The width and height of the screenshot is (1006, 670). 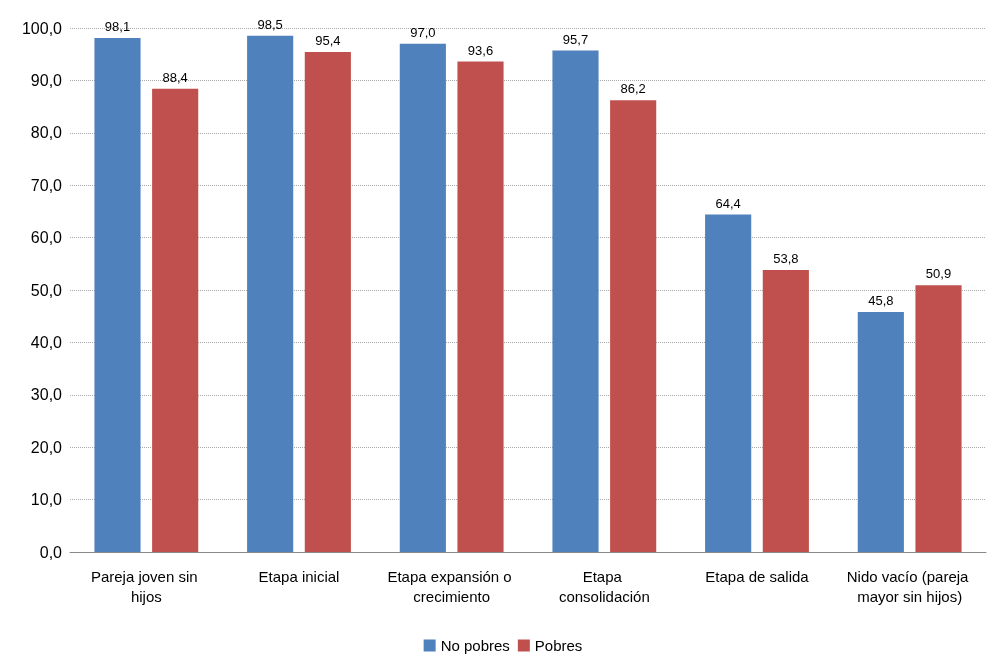 I want to click on data-label: 97,0, so click(x=423, y=32).